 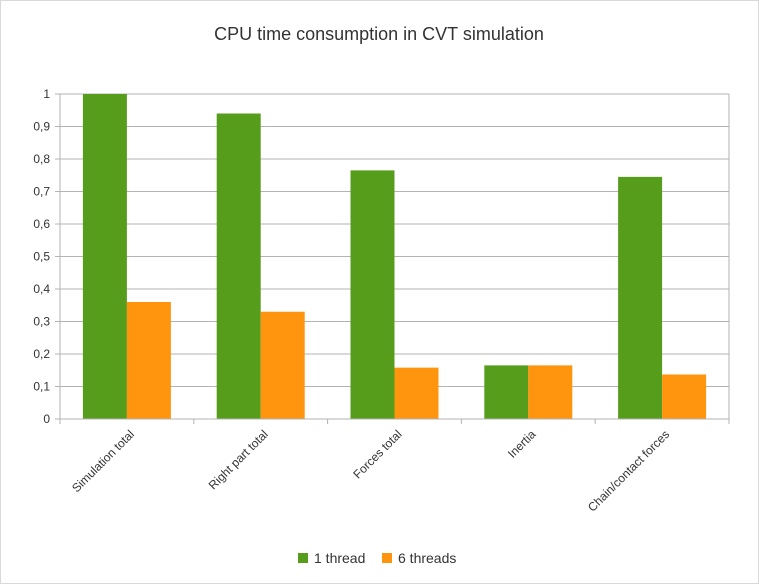 What do you see at coordinates (103, 461) in the screenshot?
I see `x-tick-label: Simulation total` at bounding box center [103, 461].